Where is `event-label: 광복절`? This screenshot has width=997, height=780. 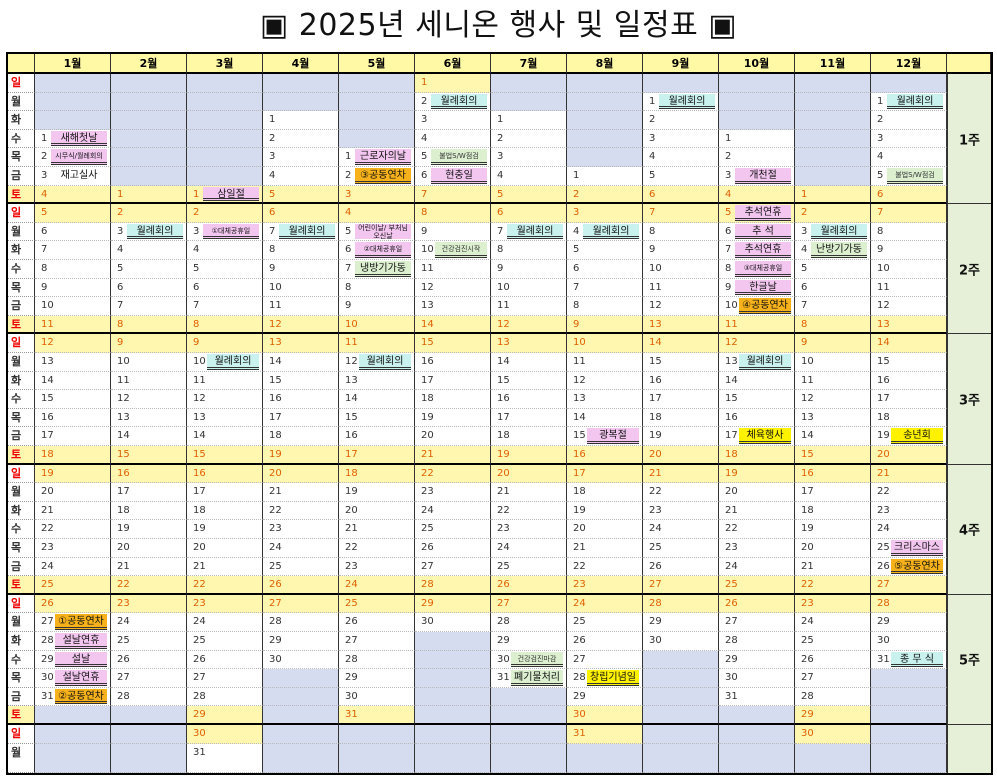
event-label: 광복절 is located at coordinates (613, 436).